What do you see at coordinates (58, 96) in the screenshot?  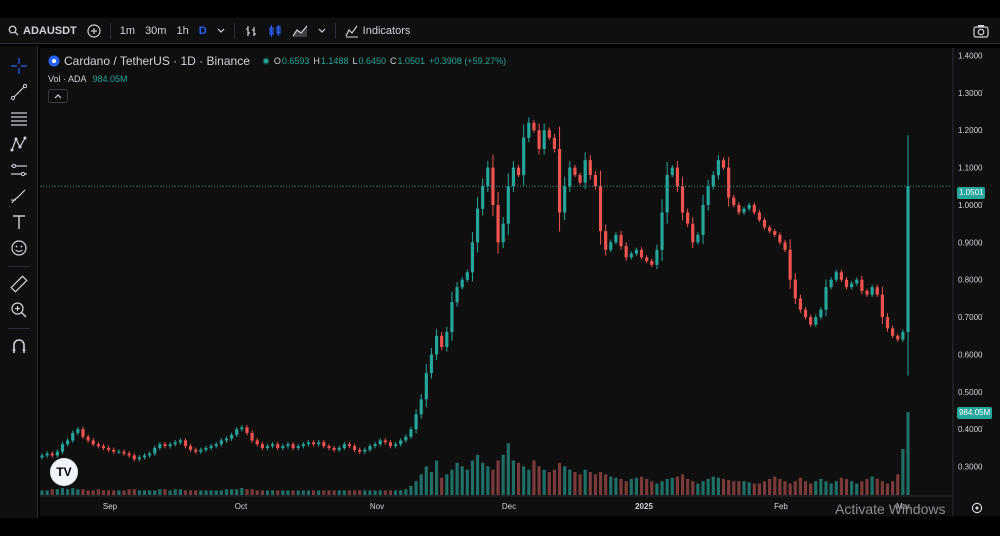 I see `collapse-legend-button` at bounding box center [58, 96].